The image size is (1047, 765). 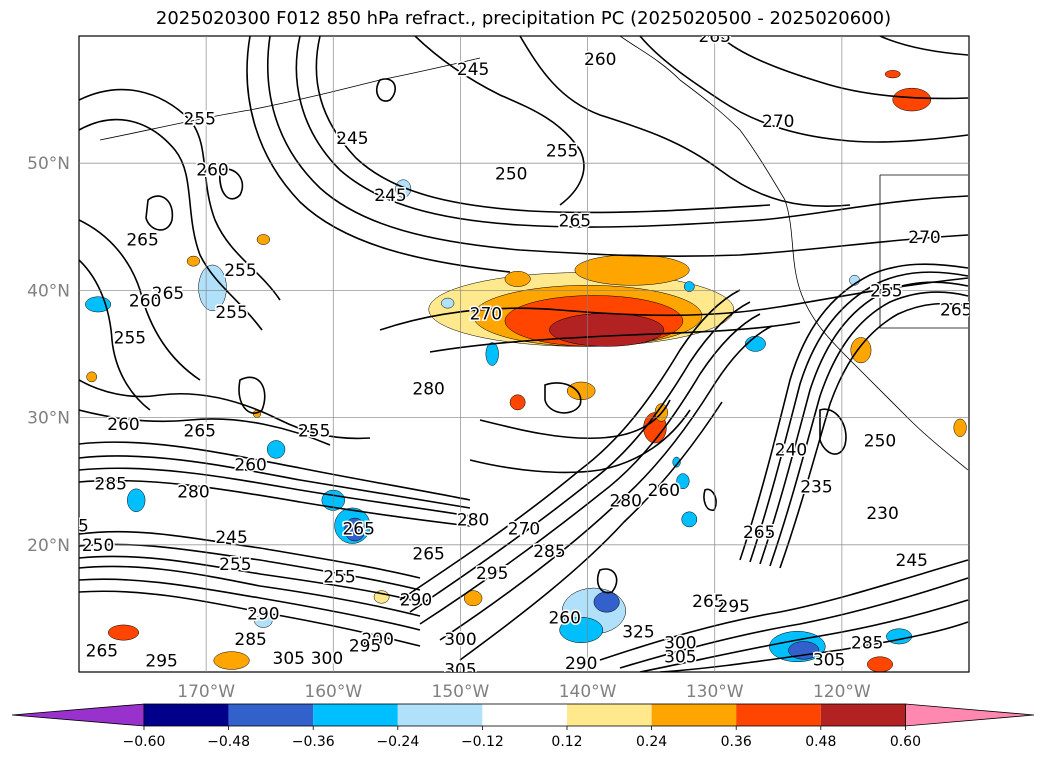 What do you see at coordinates (816, 487) in the screenshot?
I see `contour-label: 235` at bounding box center [816, 487].